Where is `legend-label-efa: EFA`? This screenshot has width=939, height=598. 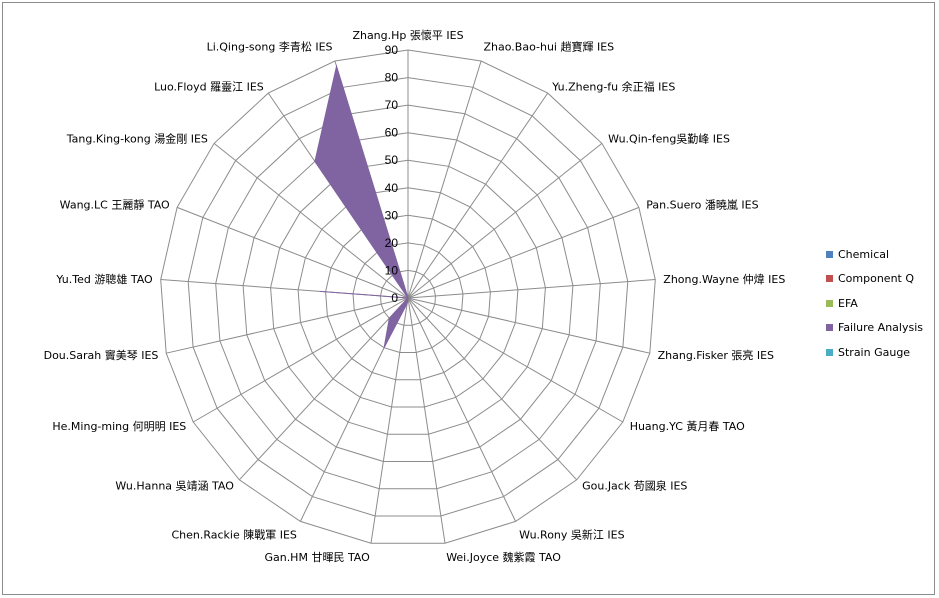
legend-label-efa: EFA is located at coordinates (848, 303).